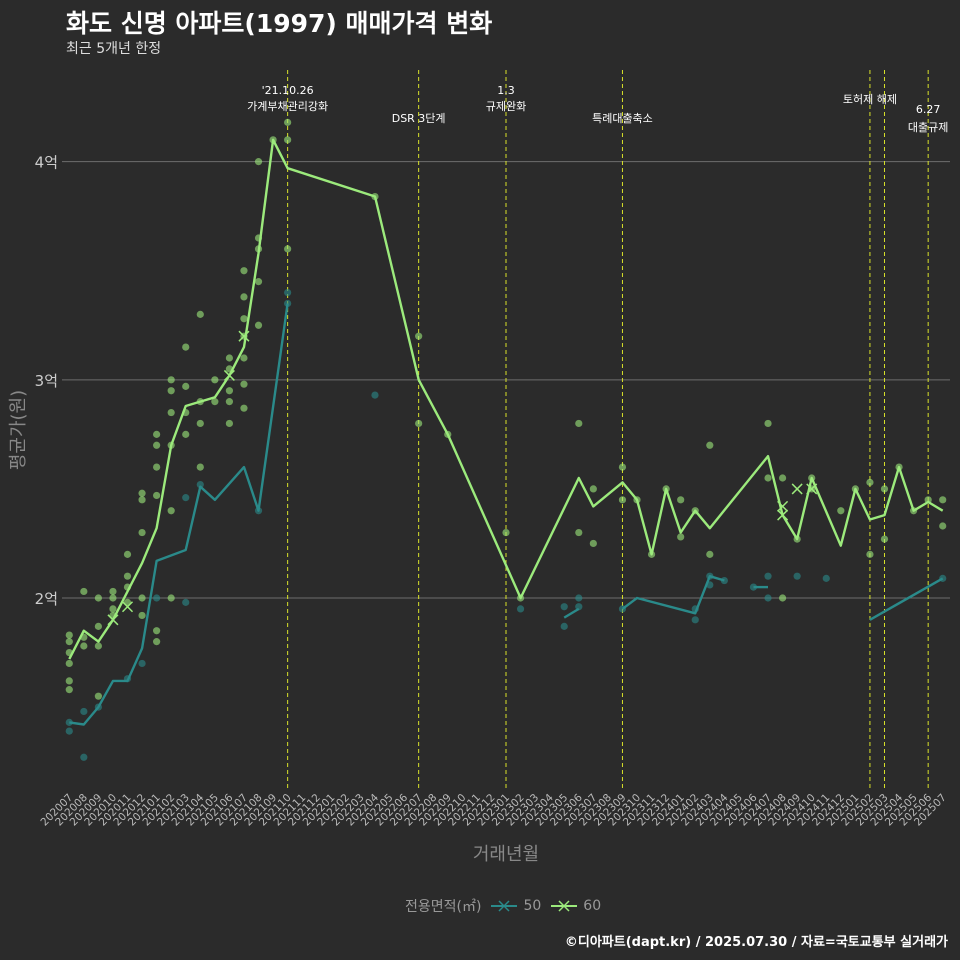 This screenshot has width=960, height=960. What do you see at coordinates (622, 118) in the screenshot?
I see `event-label: 특례대출축소` at bounding box center [622, 118].